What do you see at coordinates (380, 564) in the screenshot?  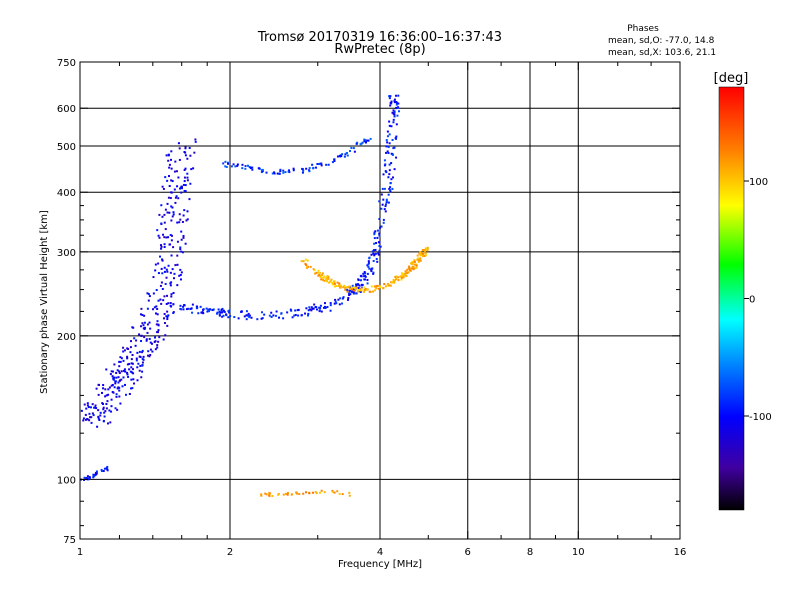 I see `x-axis-label: Frequency [MHz]` at bounding box center [380, 564].